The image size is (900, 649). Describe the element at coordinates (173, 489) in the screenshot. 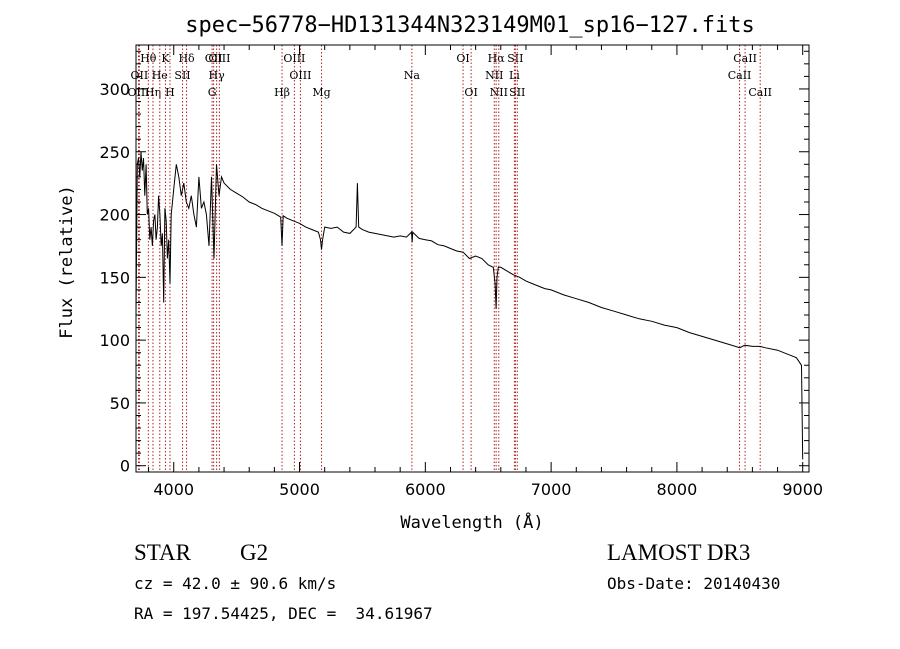

I see `x-tick-label: 4000` at that location.